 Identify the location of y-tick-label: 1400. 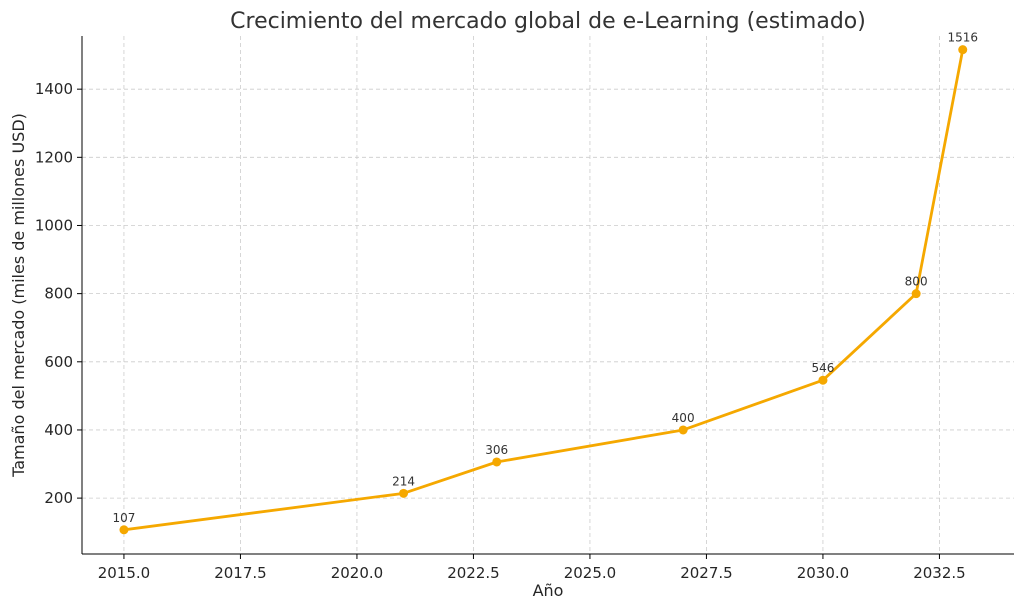
(54, 89).